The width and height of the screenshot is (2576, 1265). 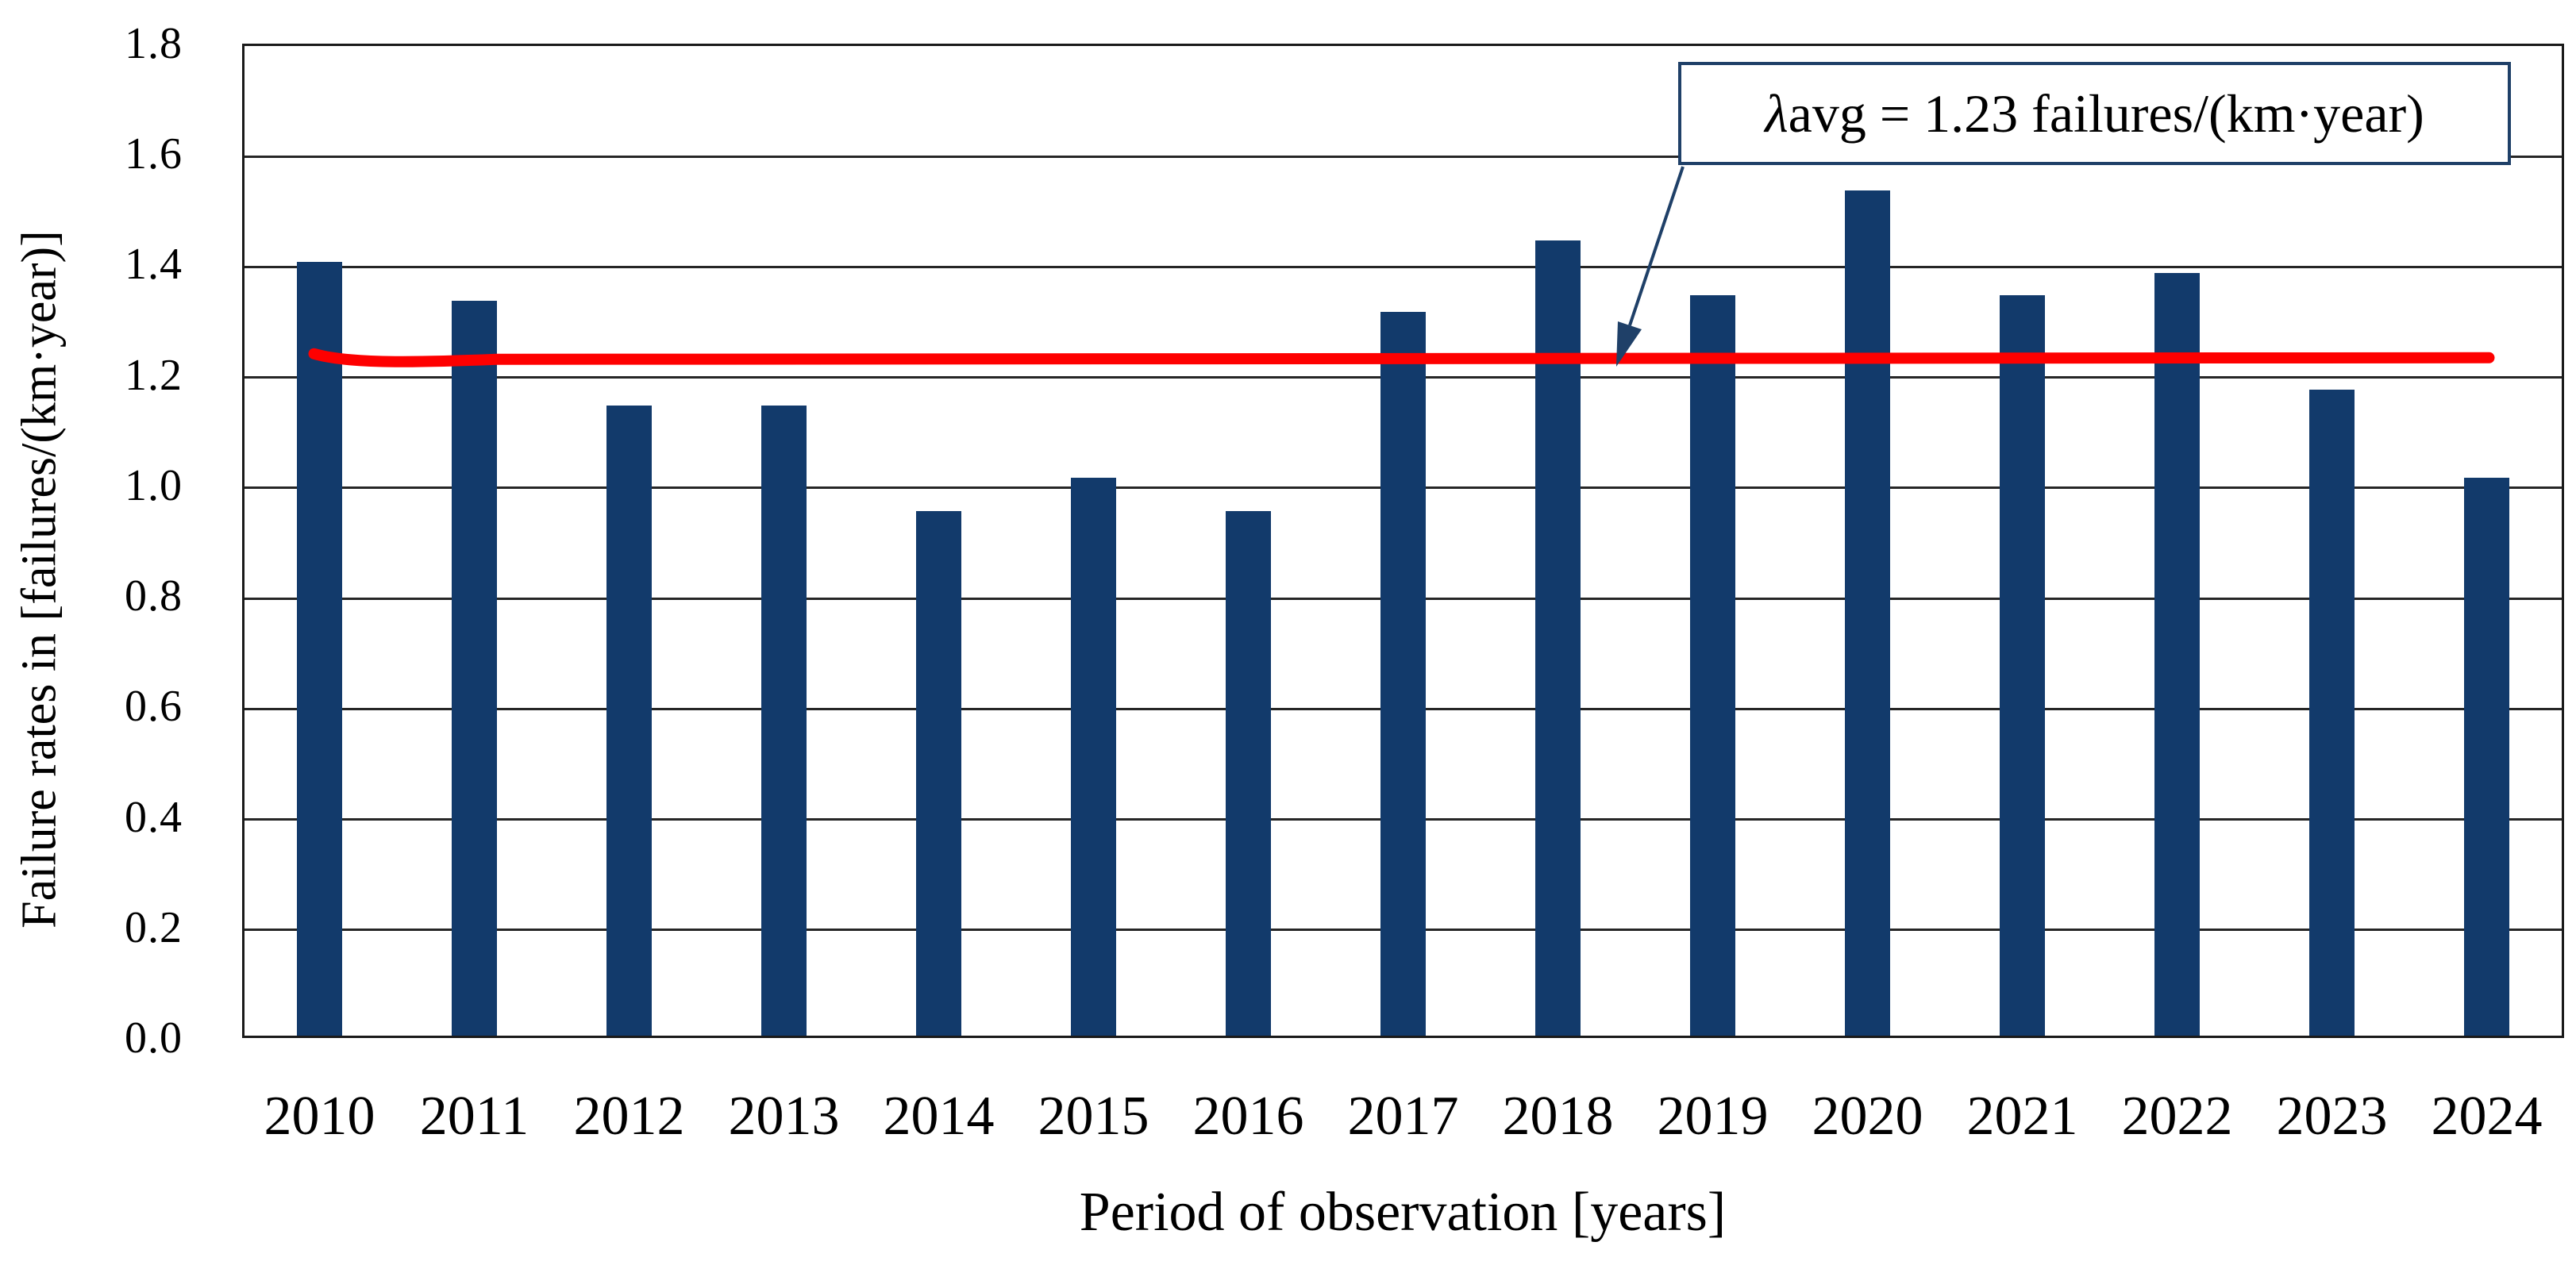 What do you see at coordinates (784, 721) in the screenshot?
I see `bar-2013` at bounding box center [784, 721].